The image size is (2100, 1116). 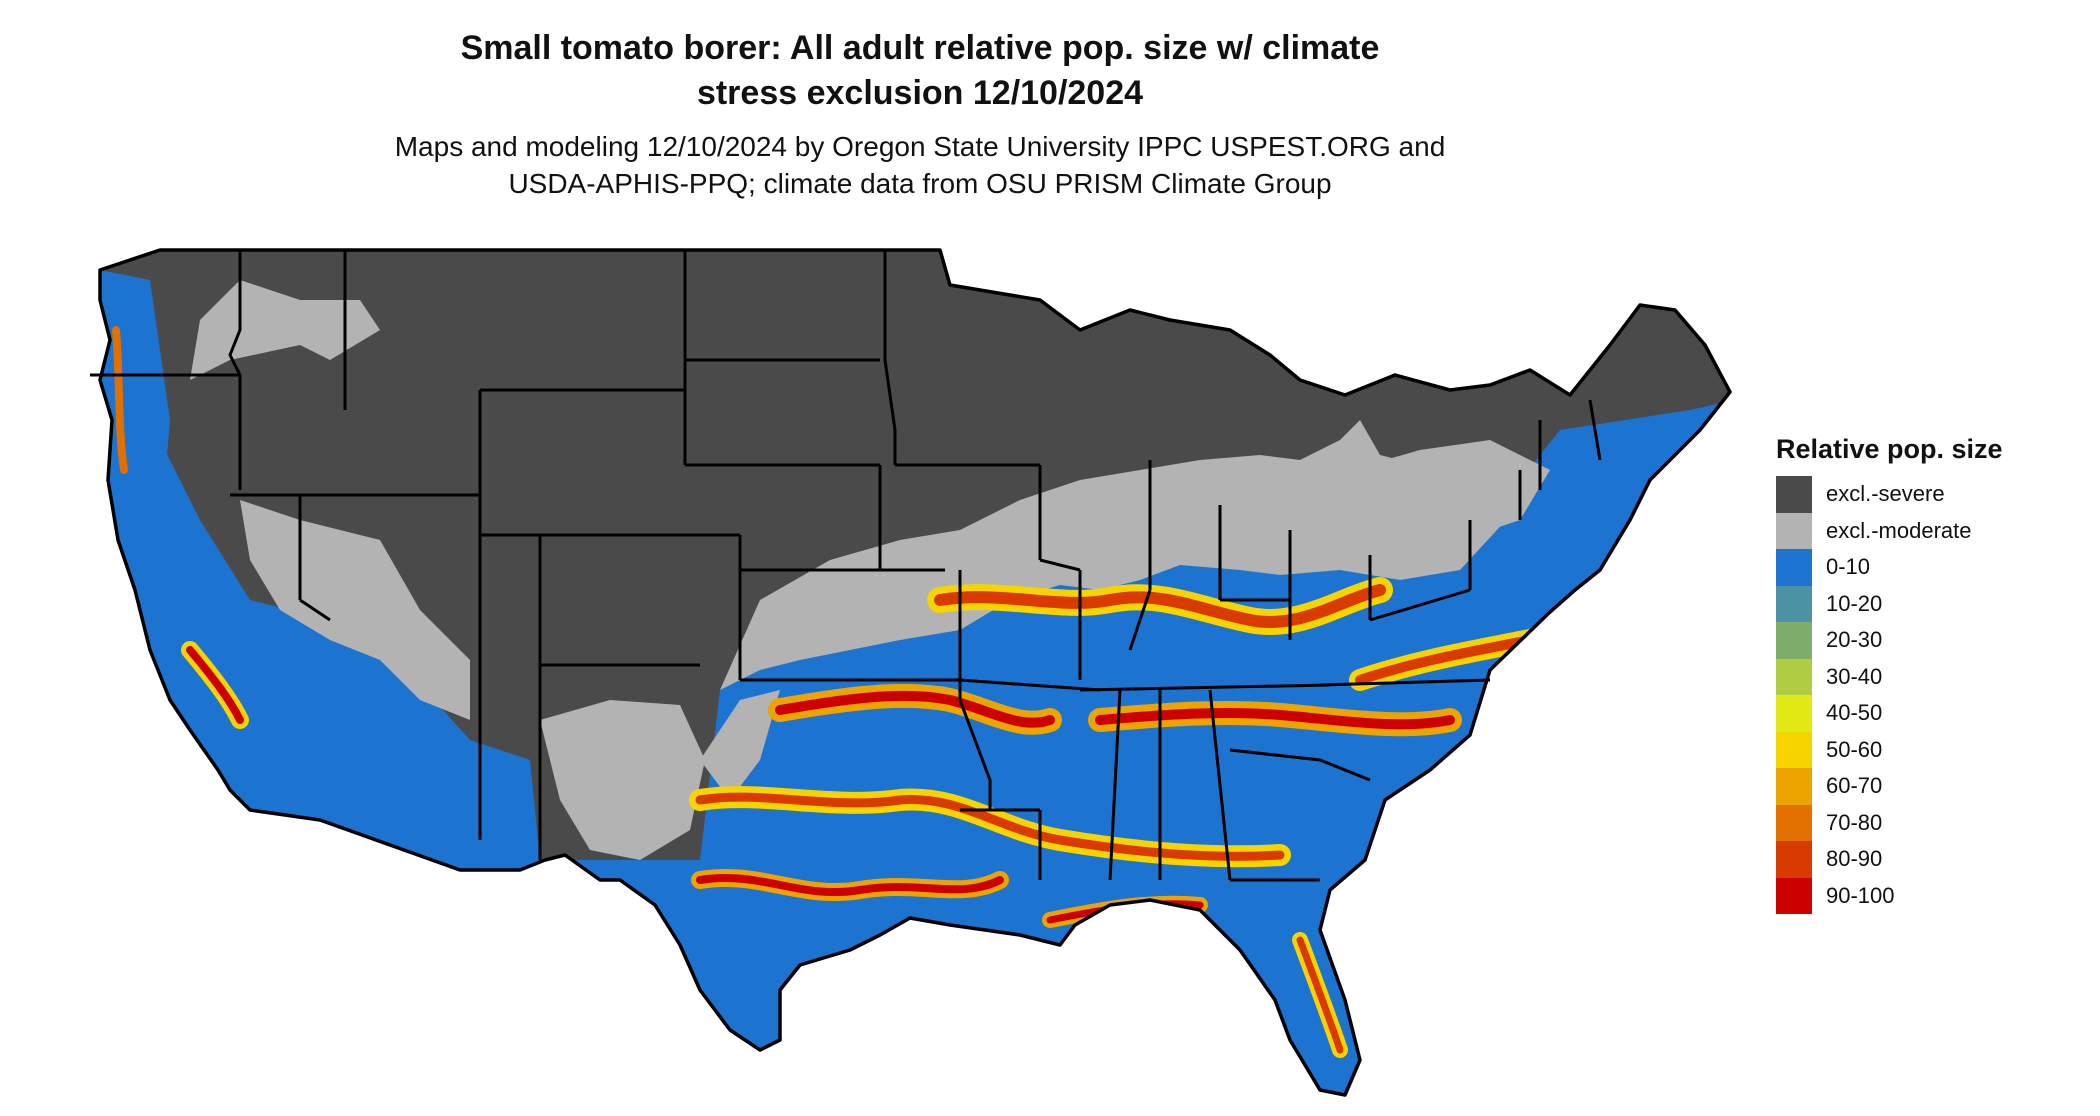 I want to click on legend-item: 30-40, so click(x=1926, y=676).